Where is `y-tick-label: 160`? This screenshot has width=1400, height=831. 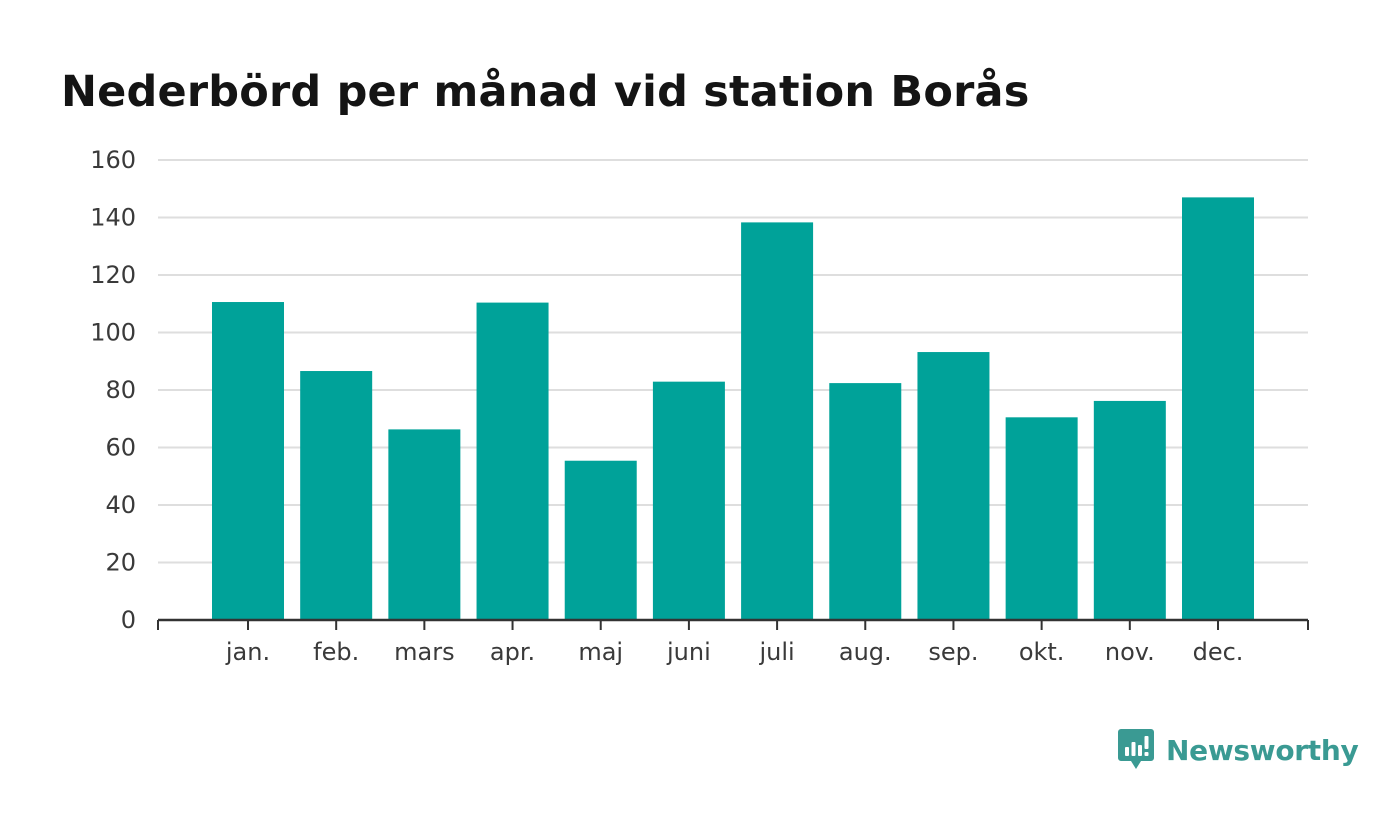 y-tick-label: 160 is located at coordinates (113, 160).